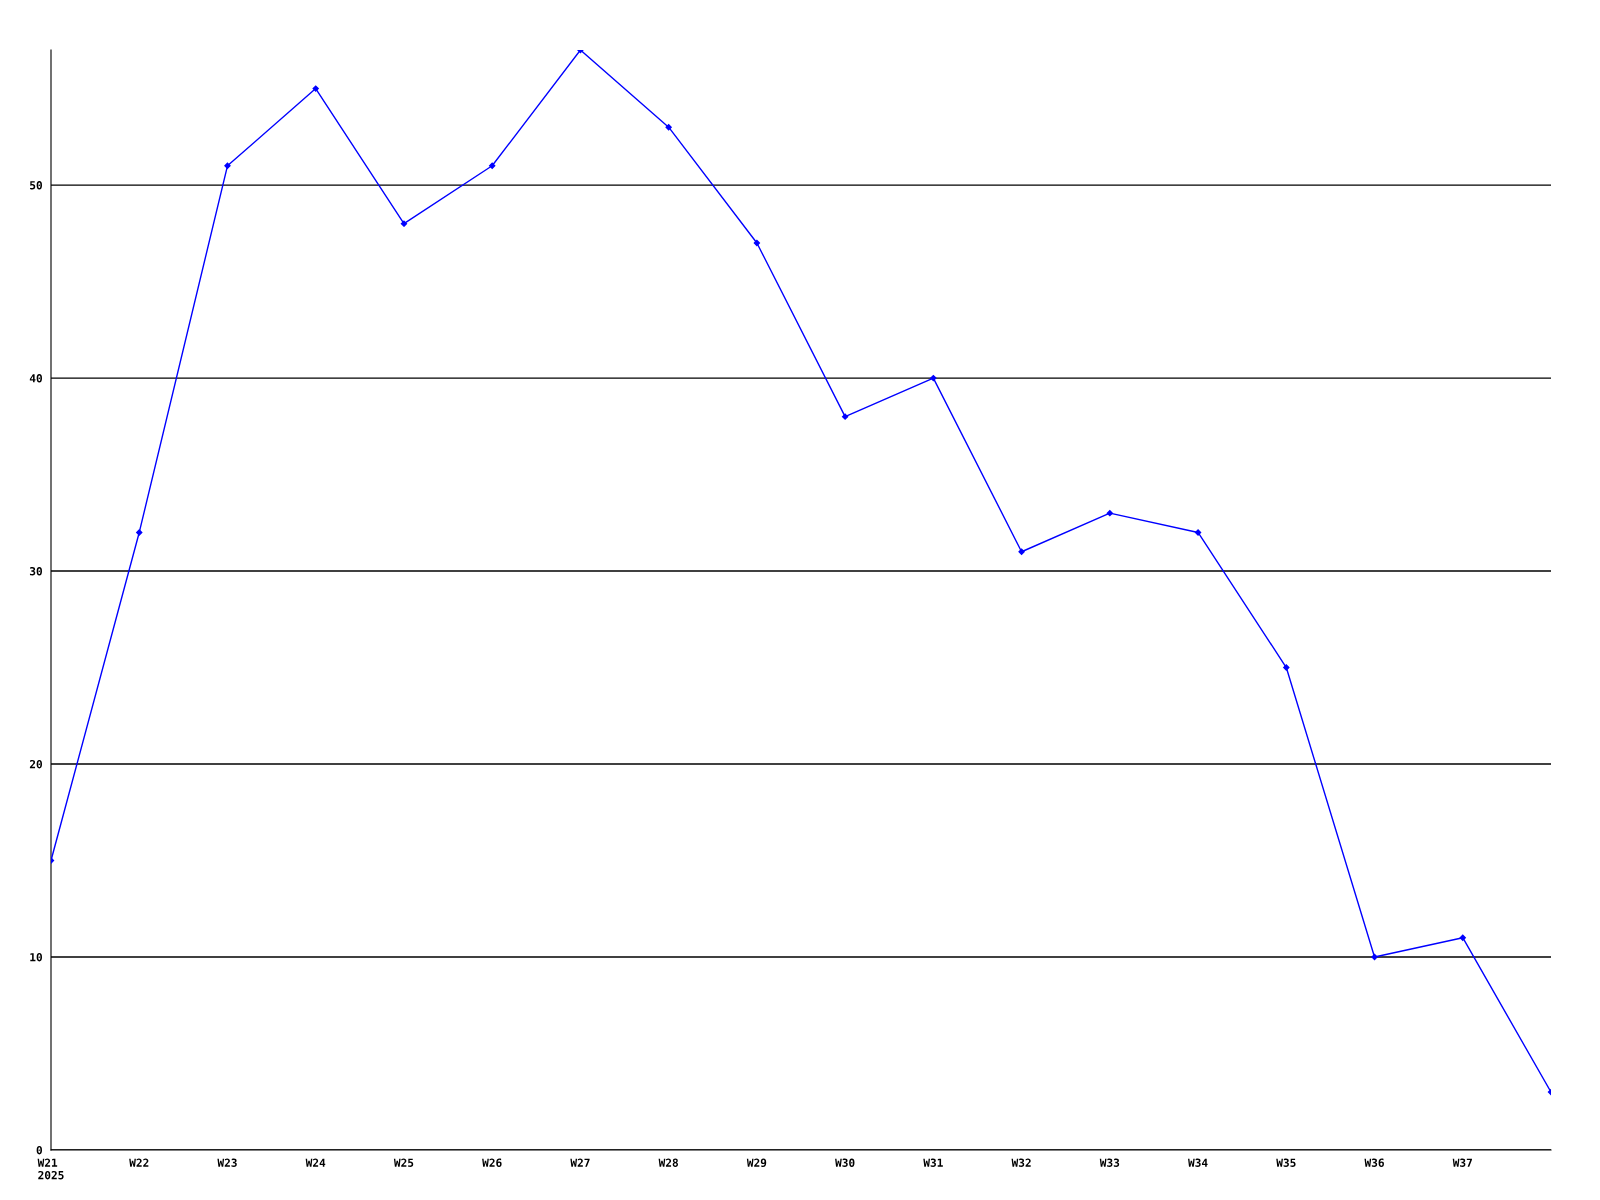 Image resolution: width=1600 pixels, height=1200 pixels. What do you see at coordinates (35, 571) in the screenshot?
I see `y-tick-label: 30` at bounding box center [35, 571].